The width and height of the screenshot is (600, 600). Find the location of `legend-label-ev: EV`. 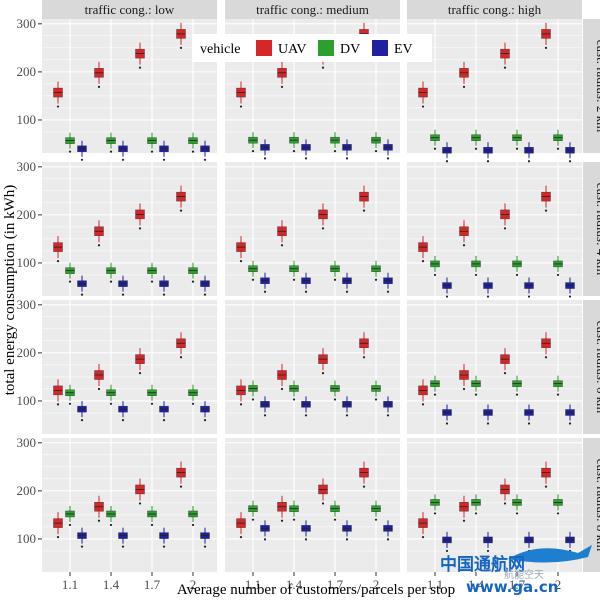

legend-label-ev: EV is located at coordinates (403, 49).